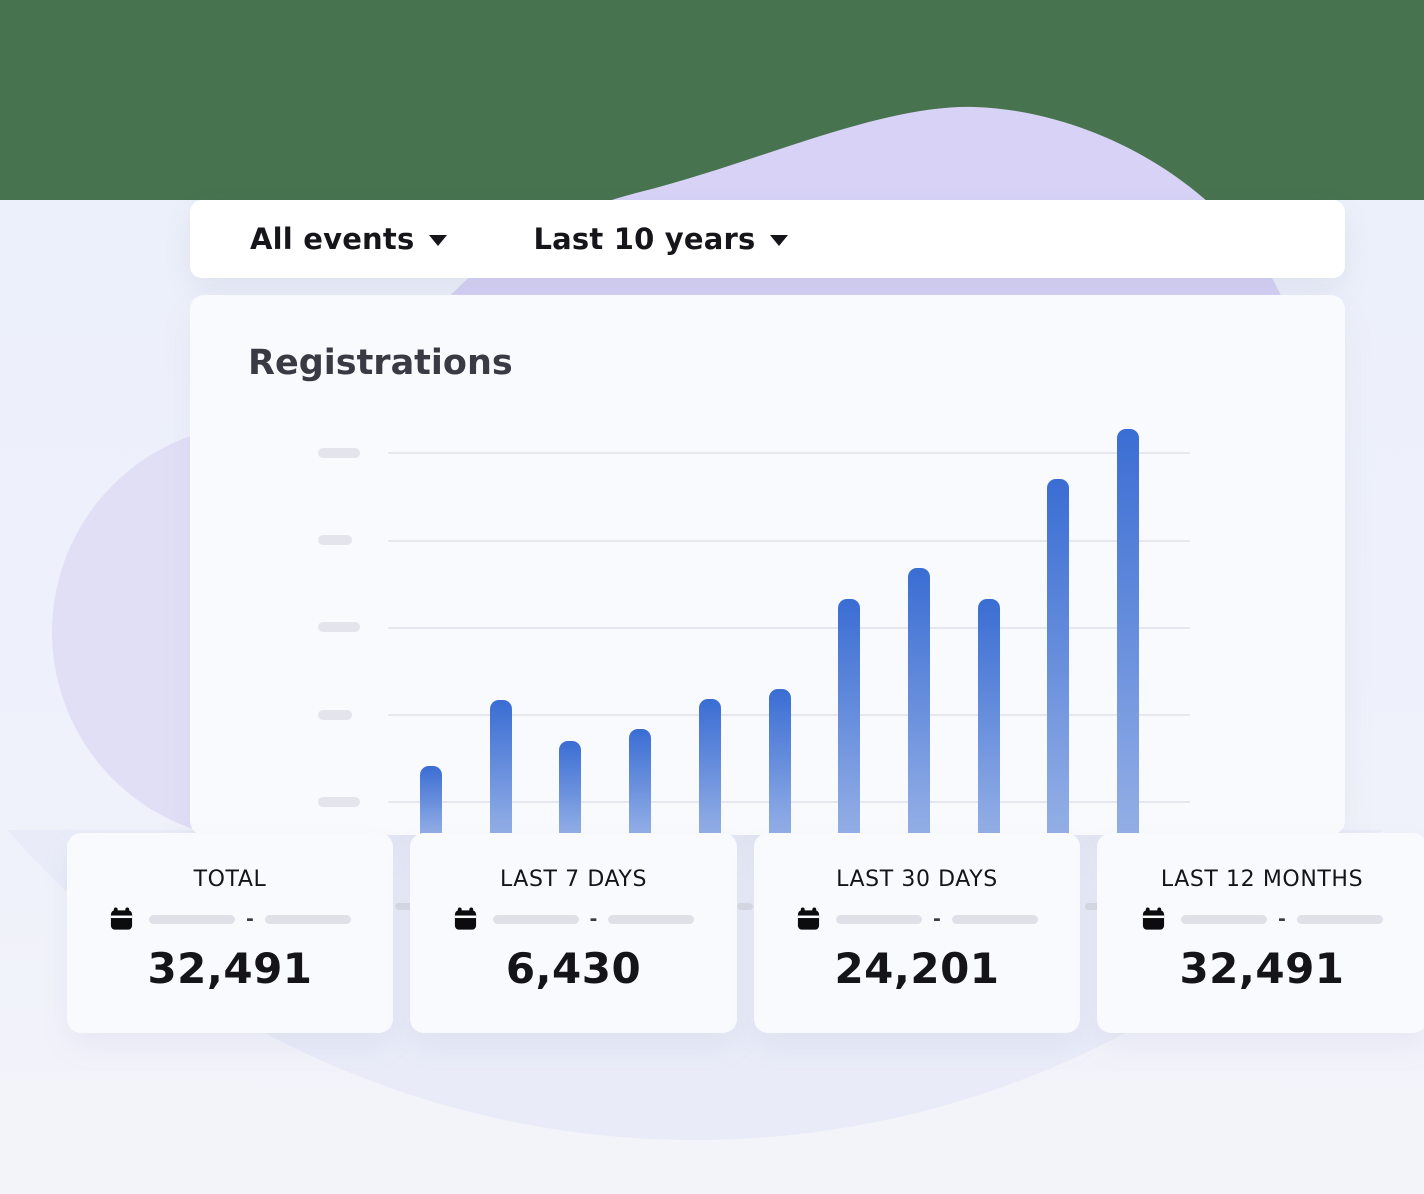 The height and width of the screenshot is (1194, 1424). What do you see at coordinates (1262, 879) in the screenshot?
I see `stat-label: LAST 12 MONTHS` at bounding box center [1262, 879].